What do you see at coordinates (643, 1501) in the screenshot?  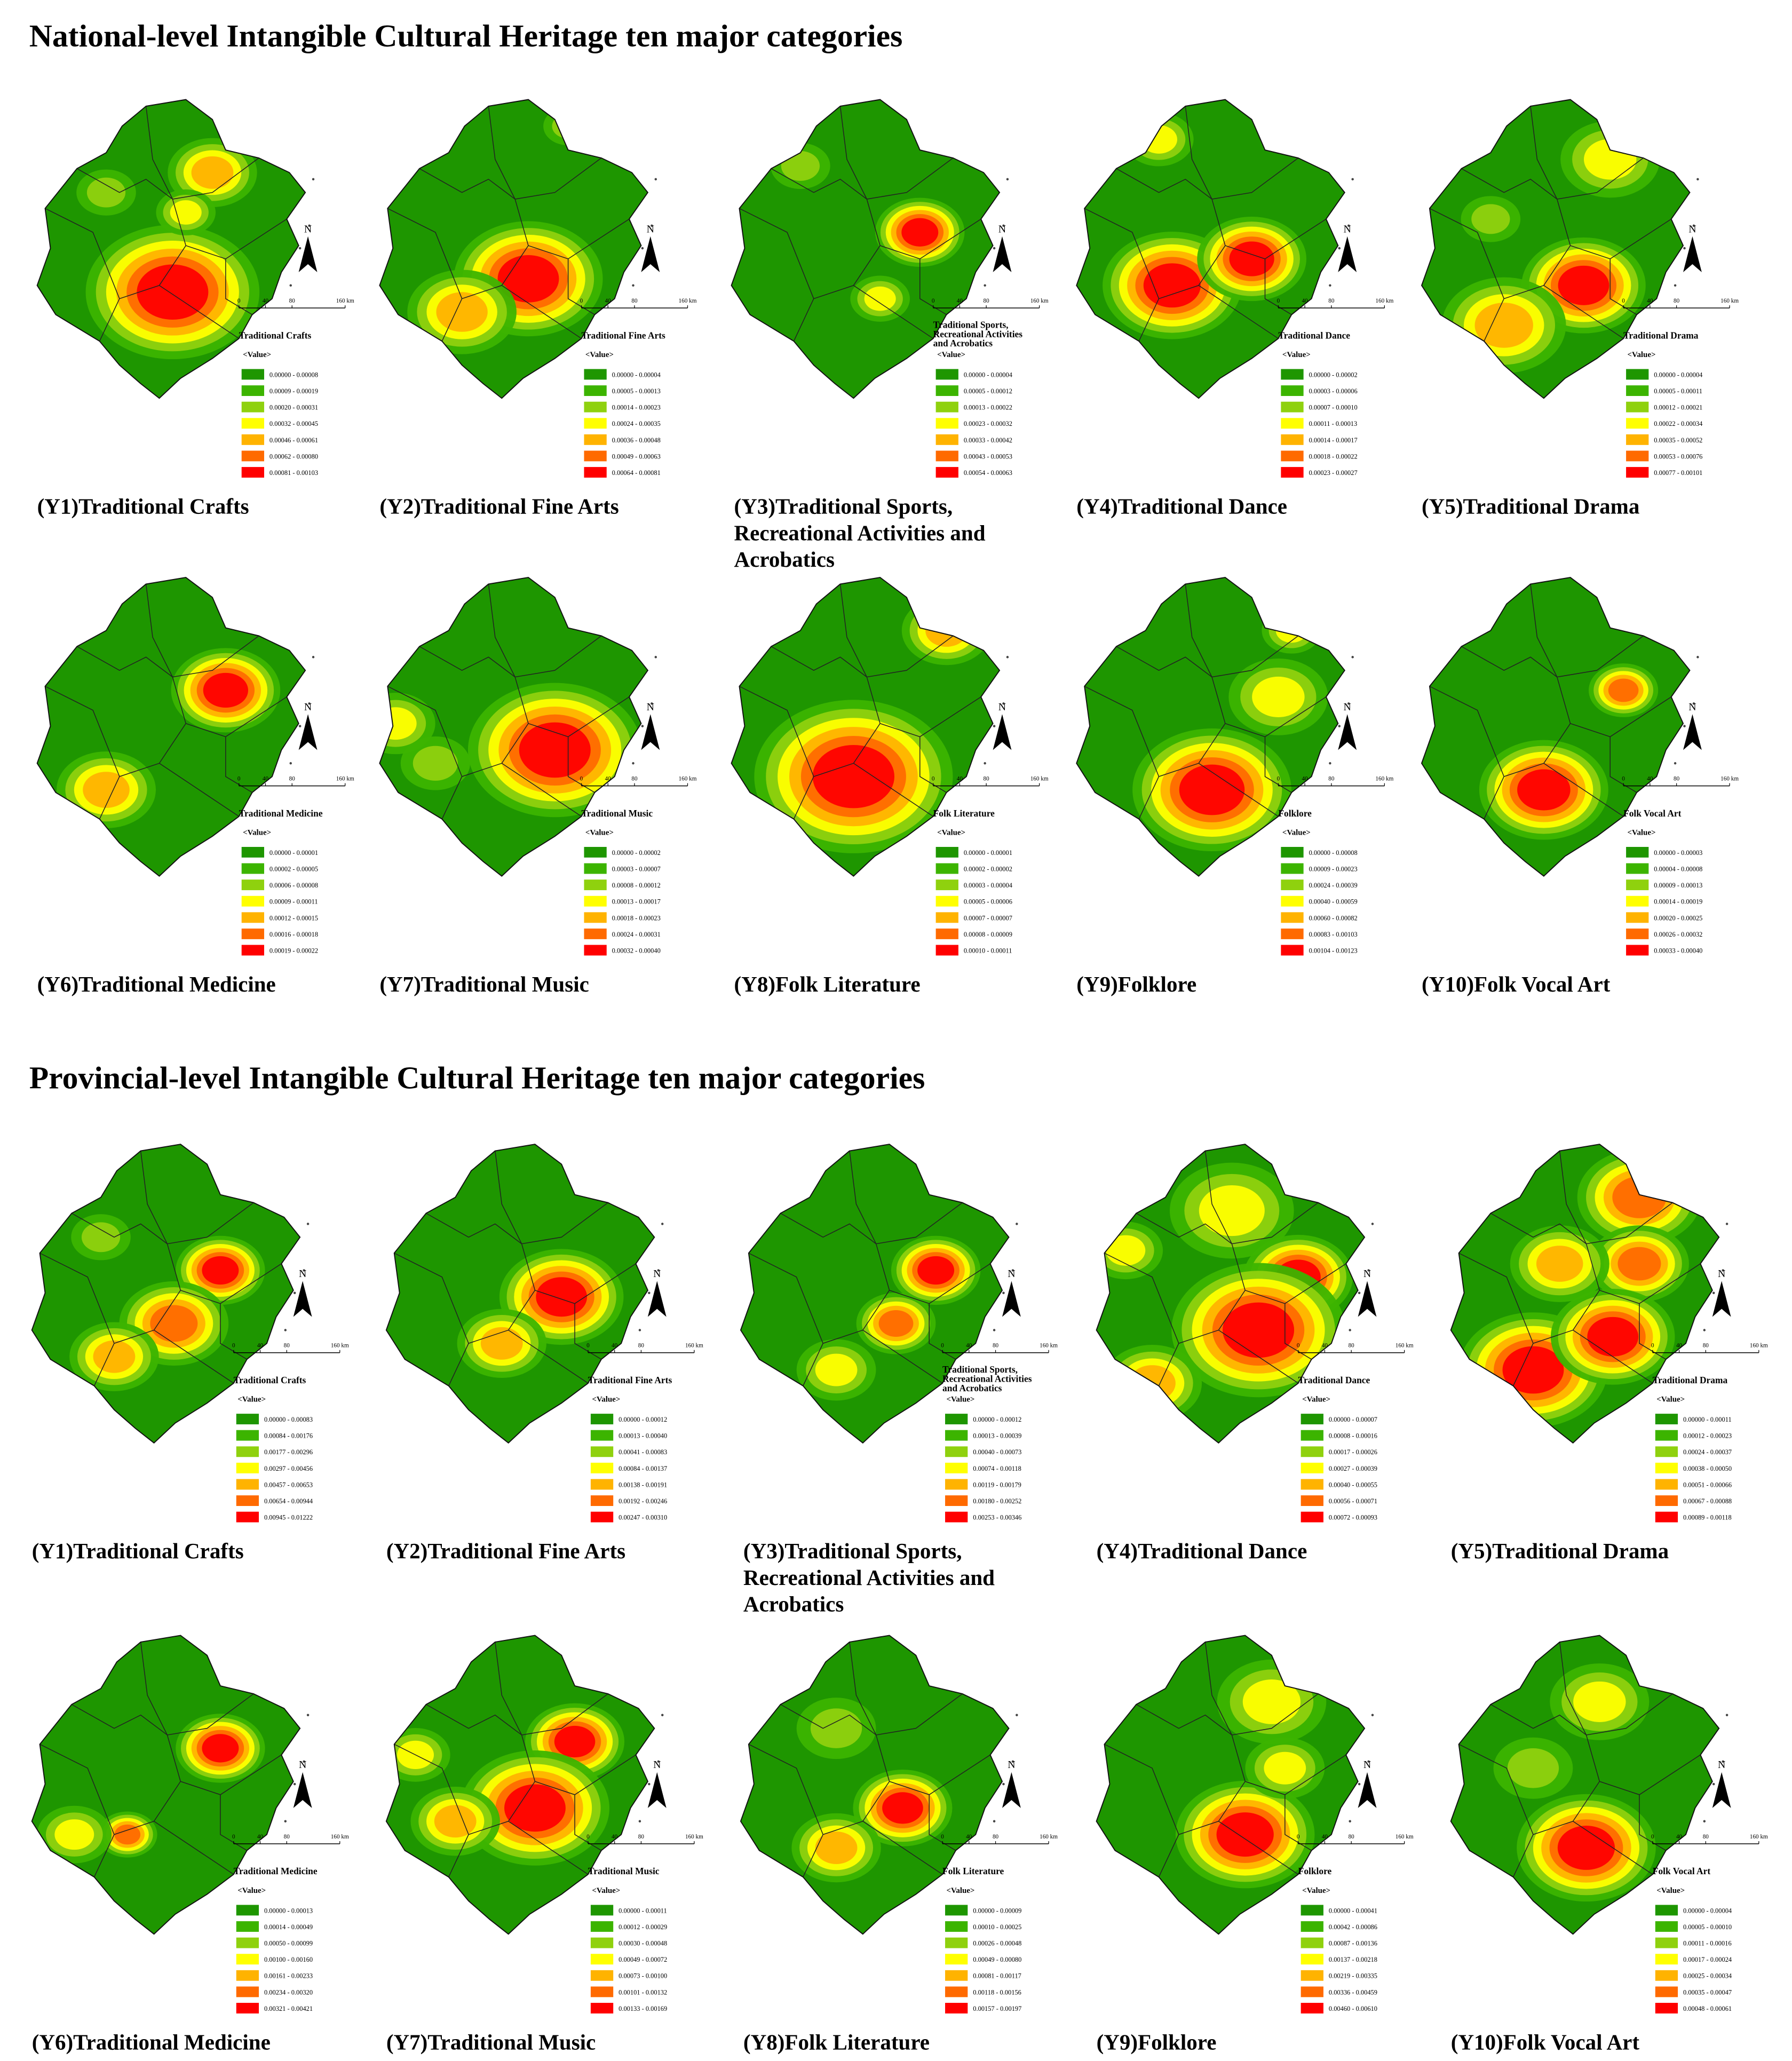 I see `legend-range: 0.00192 - 0.00246` at bounding box center [643, 1501].